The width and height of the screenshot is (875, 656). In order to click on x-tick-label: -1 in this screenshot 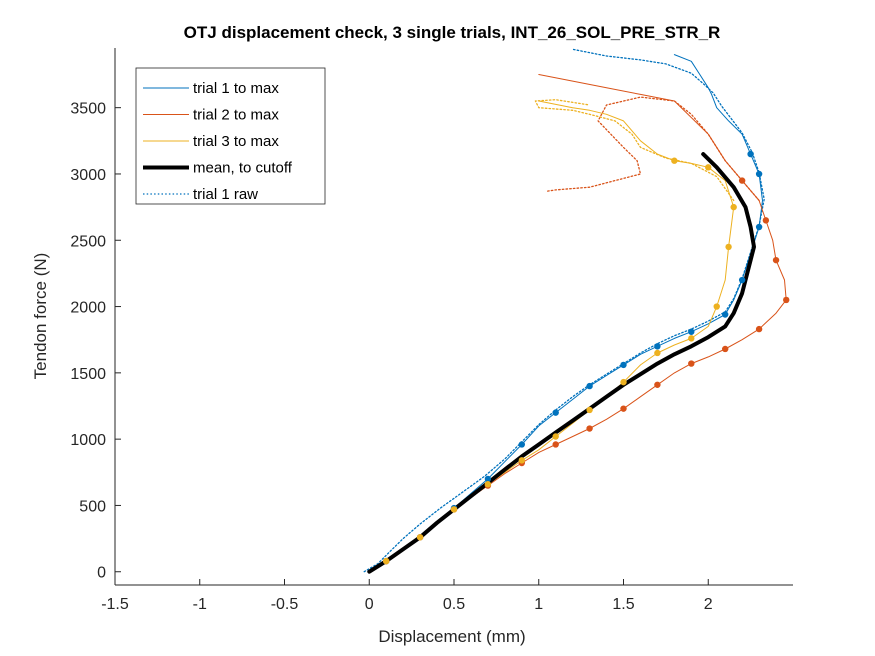, I will do `click(200, 604)`.